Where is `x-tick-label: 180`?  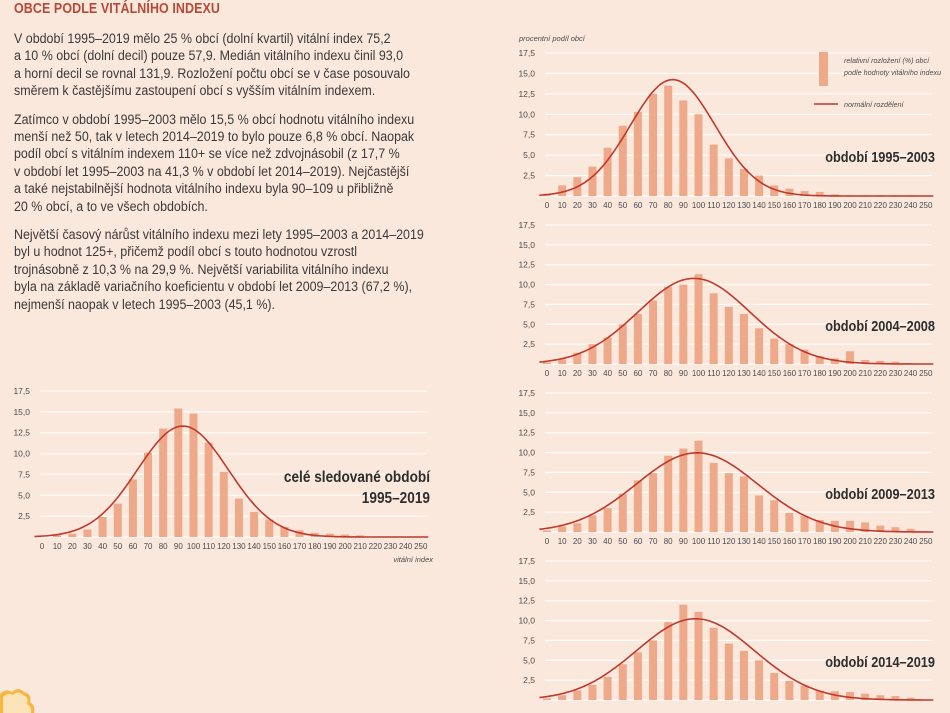
x-tick-label: 180 is located at coordinates (820, 373).